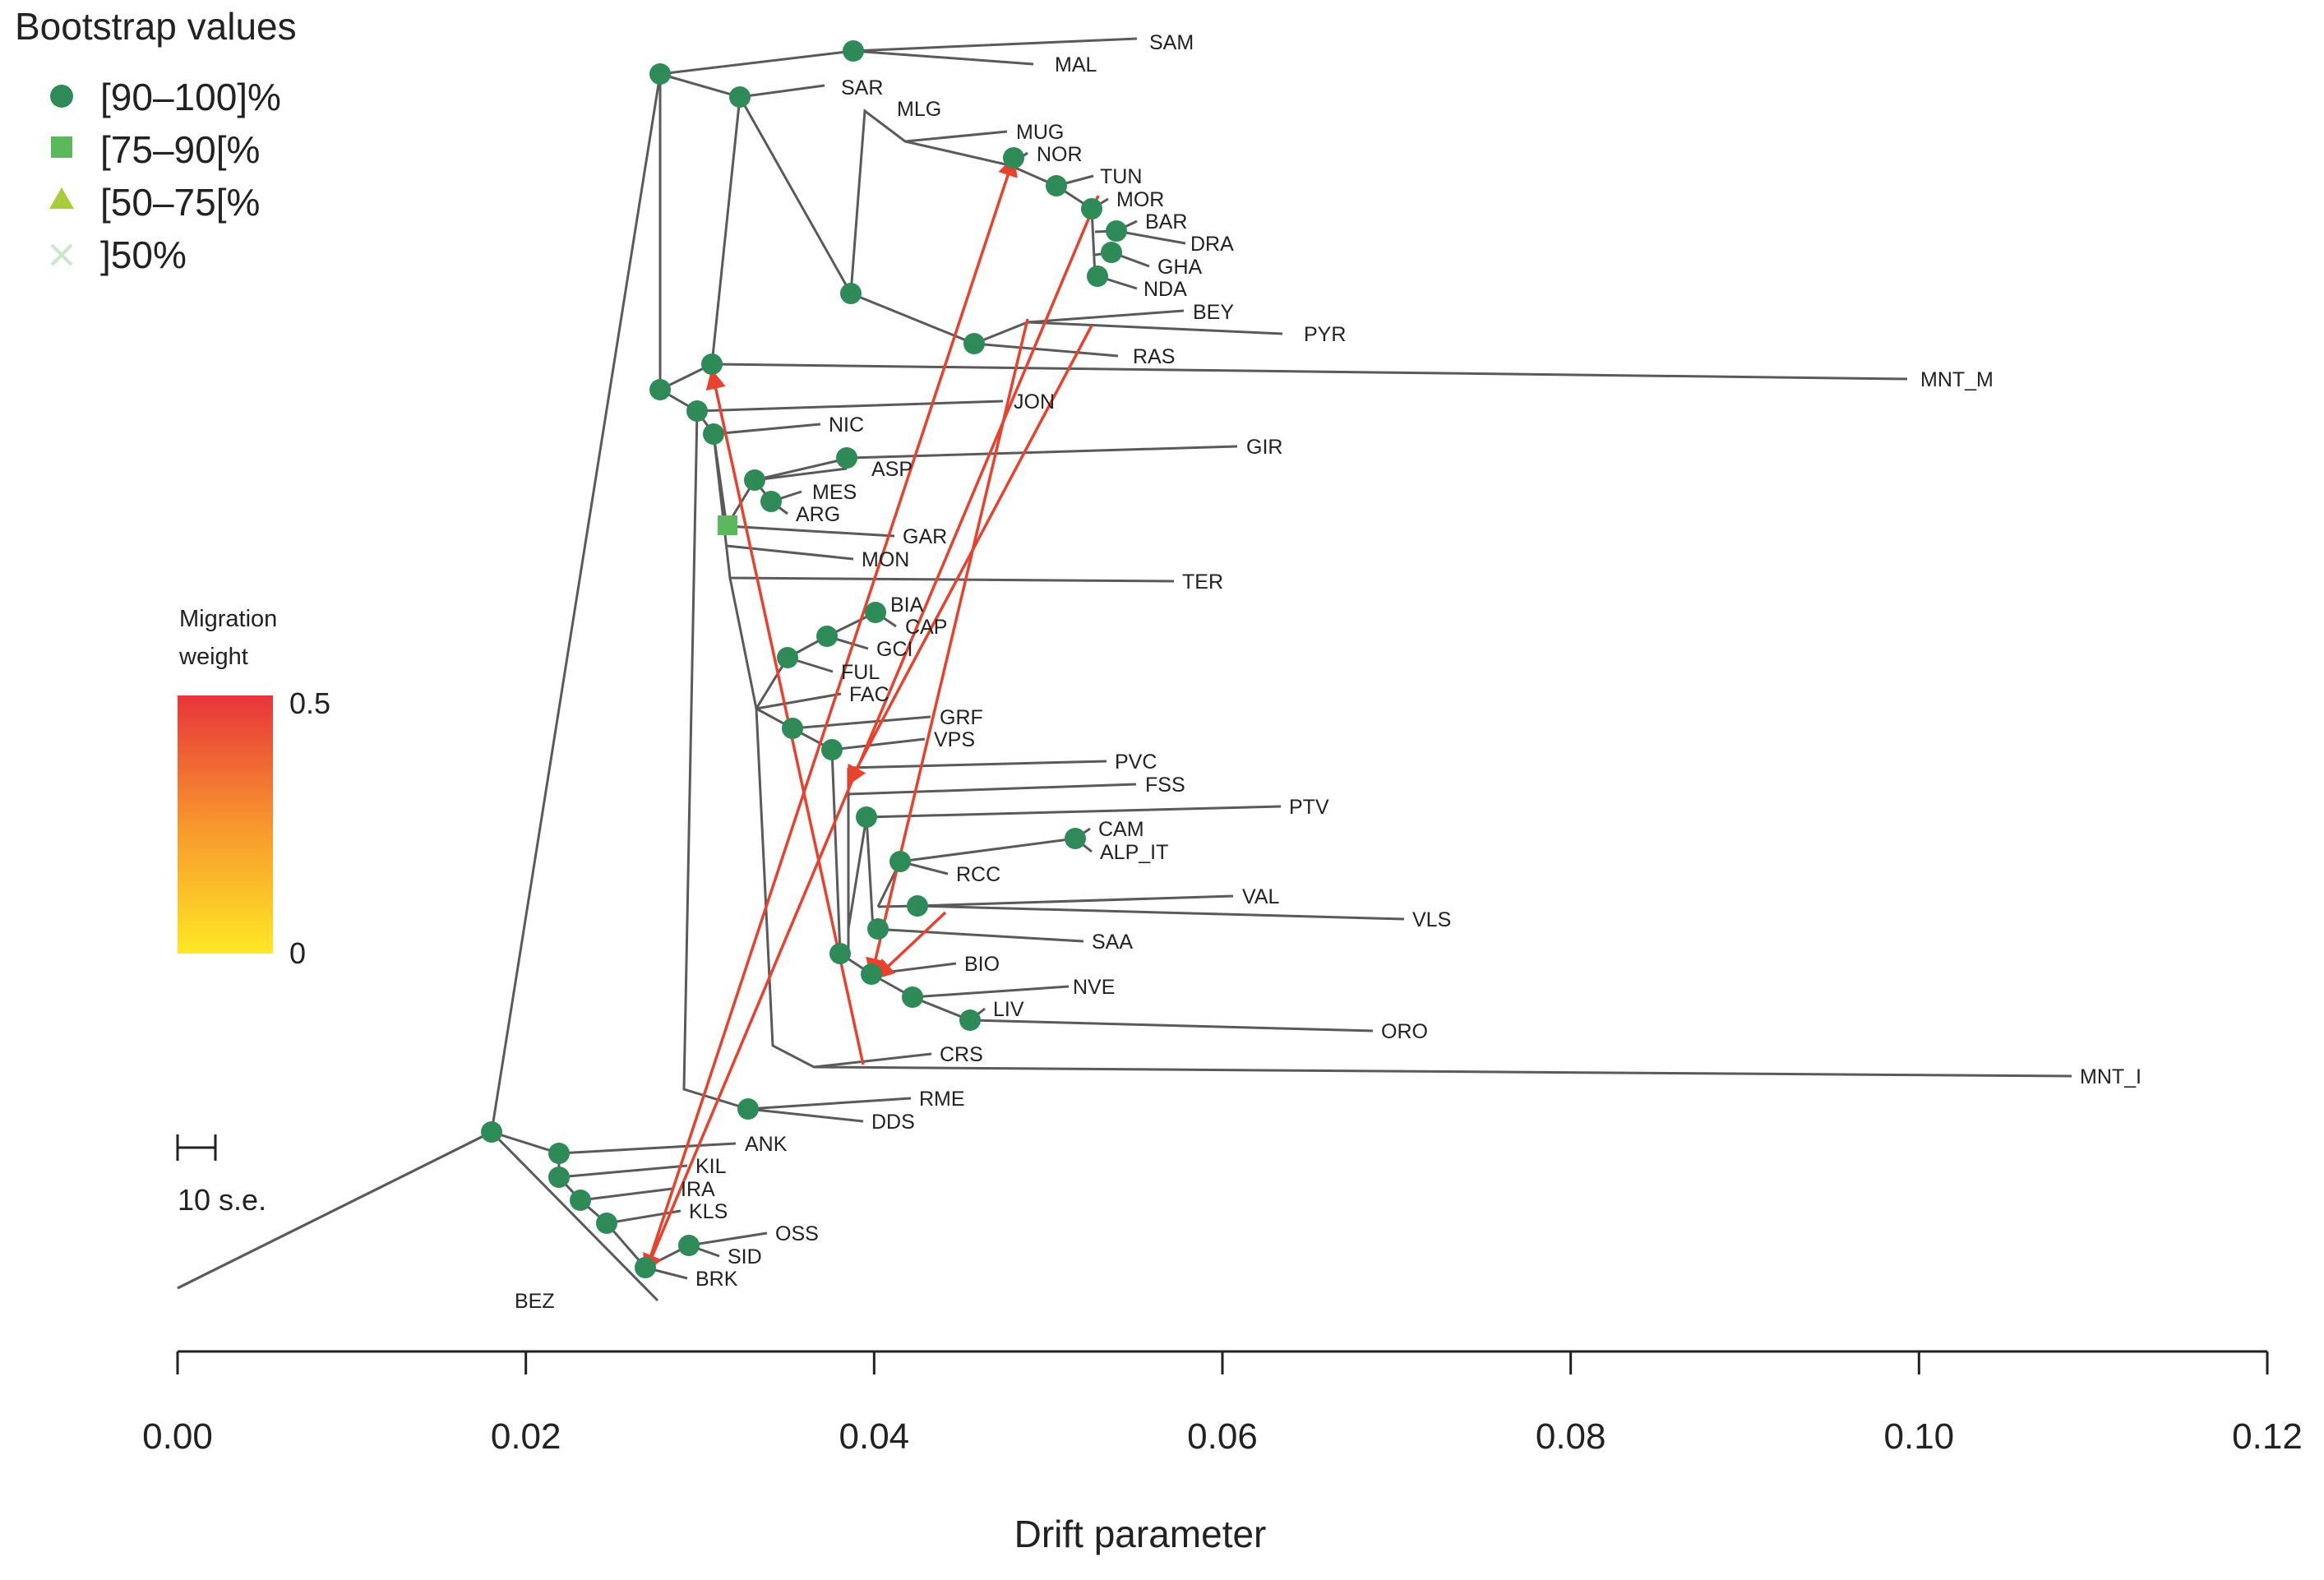 The width and height of the screenshot is (2324, 1580). I want to click on tip-label: PVC, so click(1136, 762).